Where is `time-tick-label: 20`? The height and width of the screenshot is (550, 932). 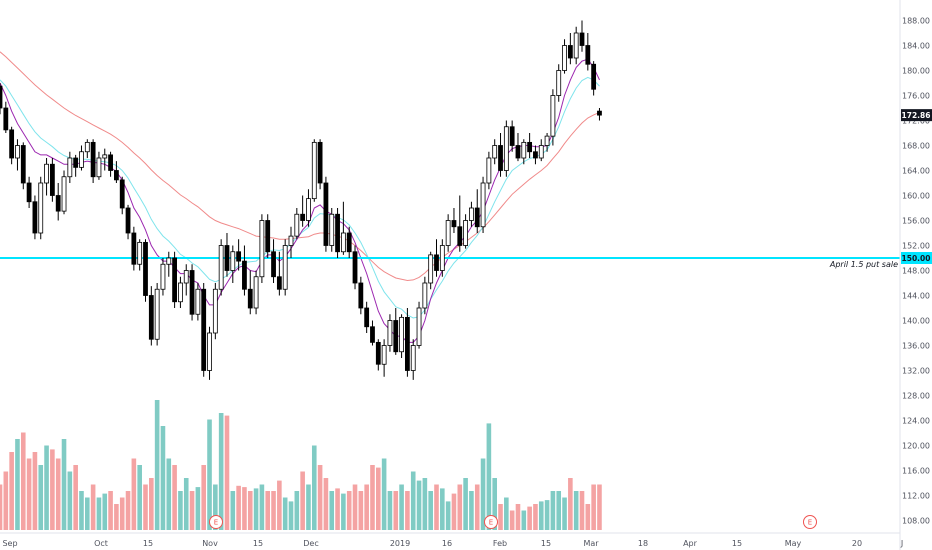
time-tick-label: 20 is located at coordinates (857, 543).